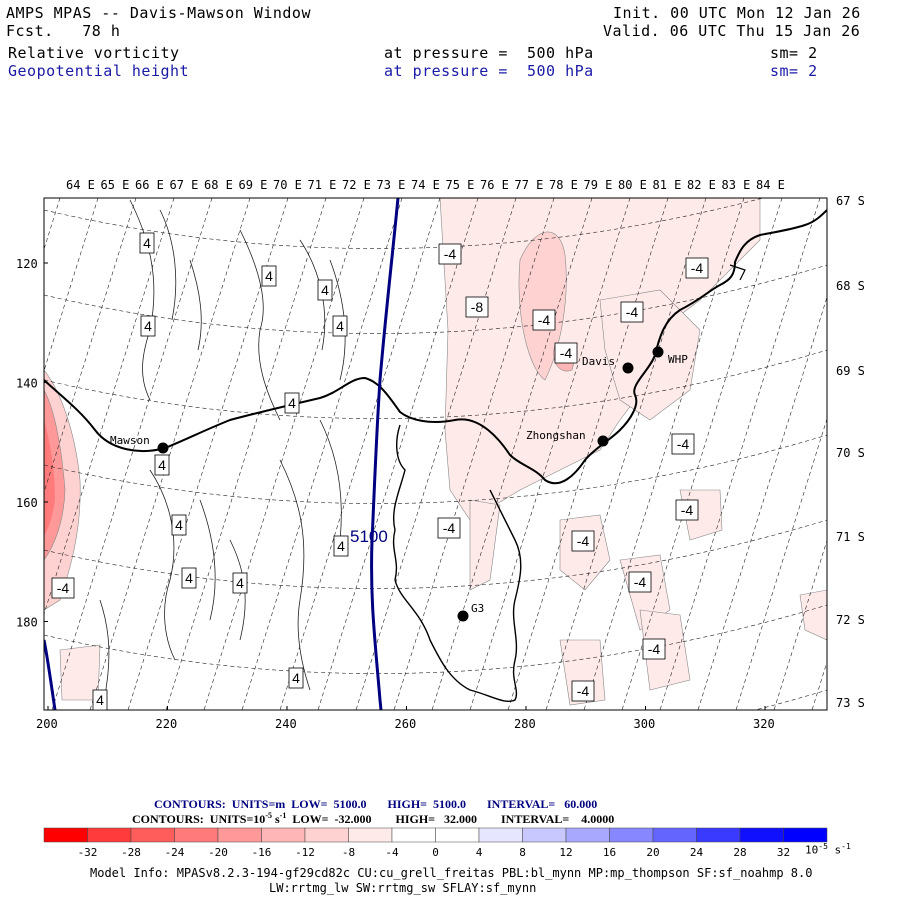 The image size is (900, 900). I want to click on station-g3-marker, so click(463, 616).